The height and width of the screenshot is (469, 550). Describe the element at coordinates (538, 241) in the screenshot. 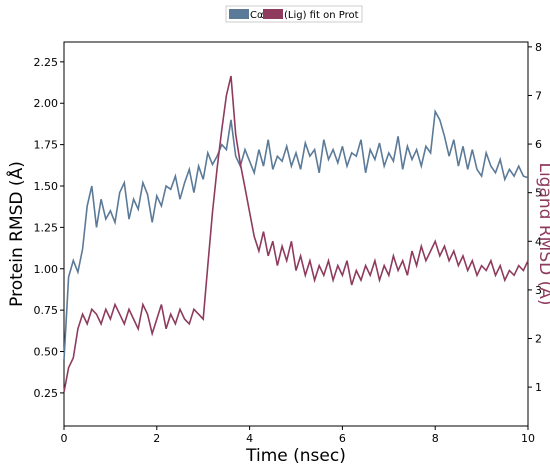

I see `y-right-tick-label: 4` at that location.